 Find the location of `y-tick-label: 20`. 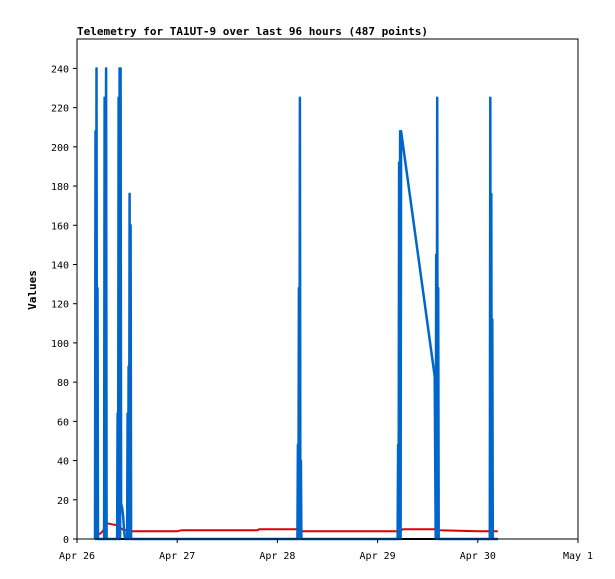

y-tick-label: 20 is located at coordinates (63, 501).